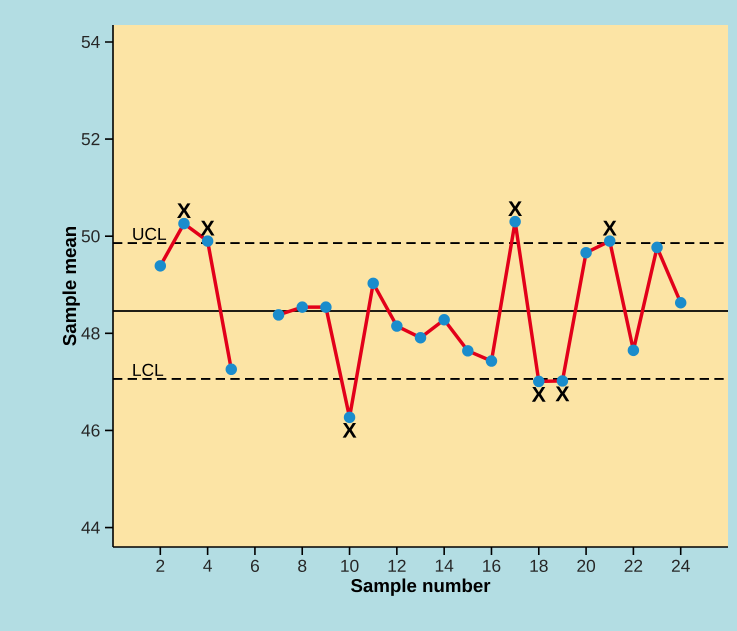  What do you see at coordinates (681, 566) in the screenshot?
I see `x-tick-label: 24` at bounding box center [681, 566].